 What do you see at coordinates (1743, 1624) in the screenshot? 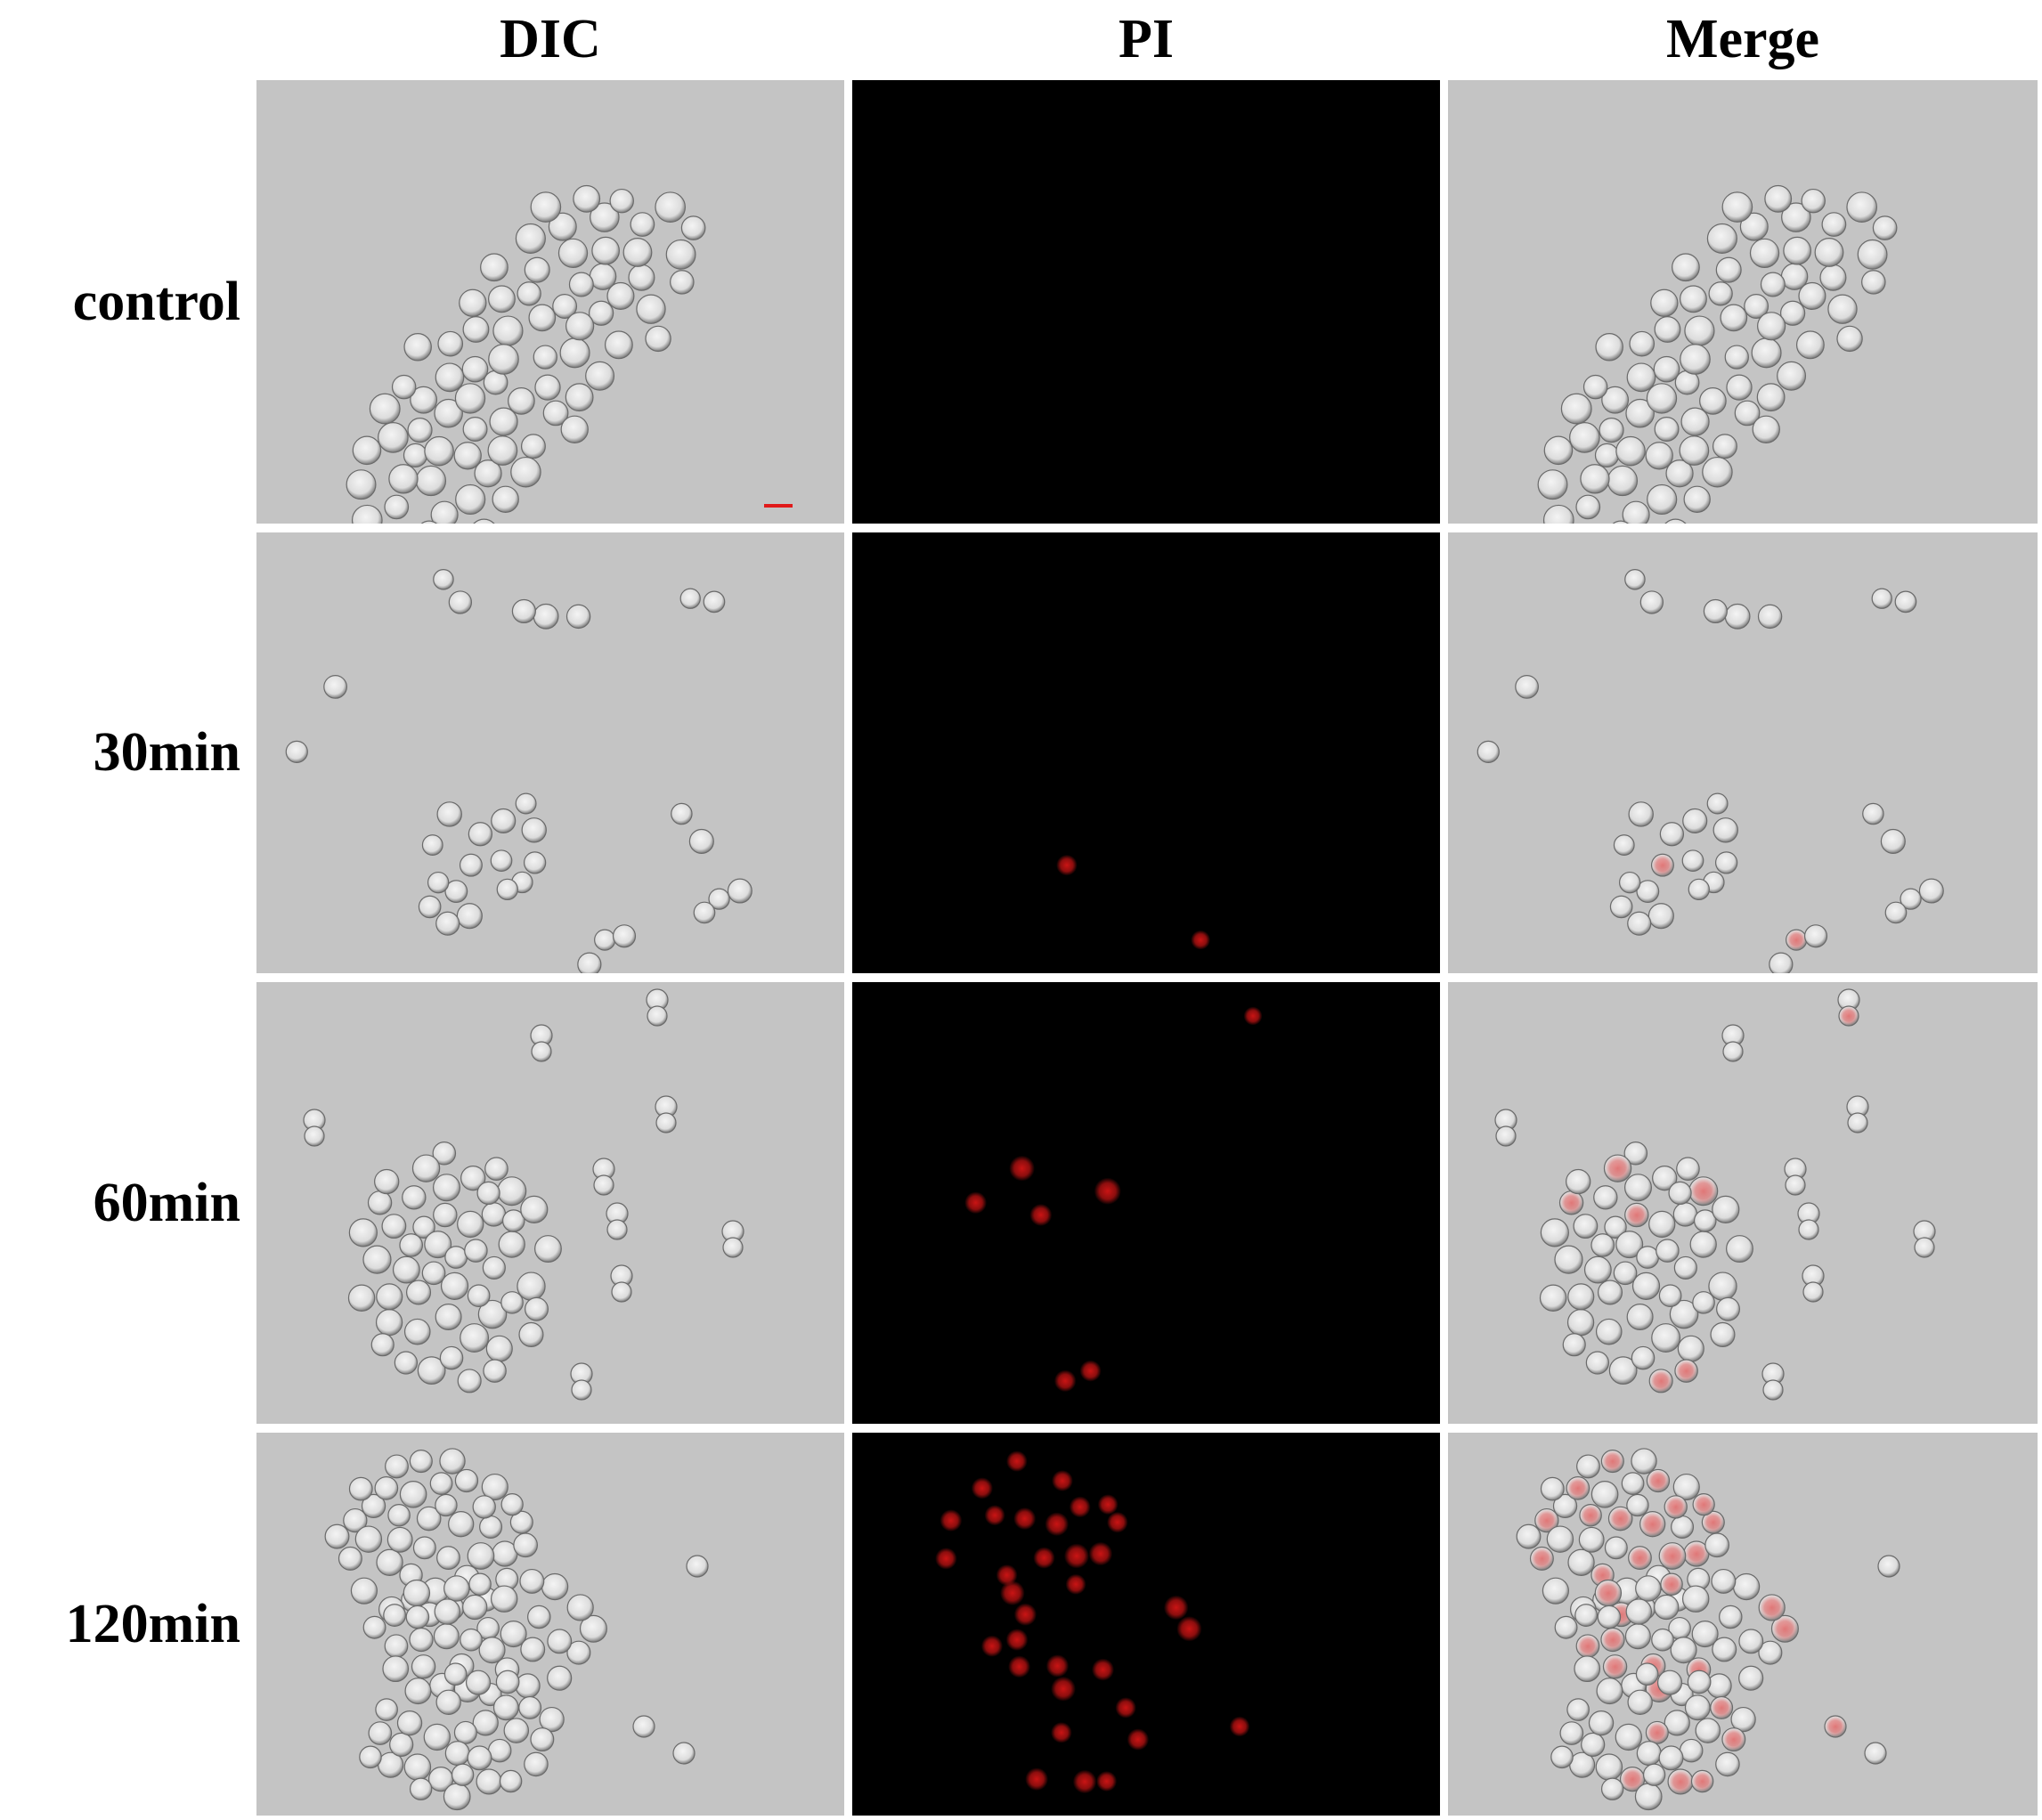
I see `120min-merge-panel` at bounding box center [1743, 1624].